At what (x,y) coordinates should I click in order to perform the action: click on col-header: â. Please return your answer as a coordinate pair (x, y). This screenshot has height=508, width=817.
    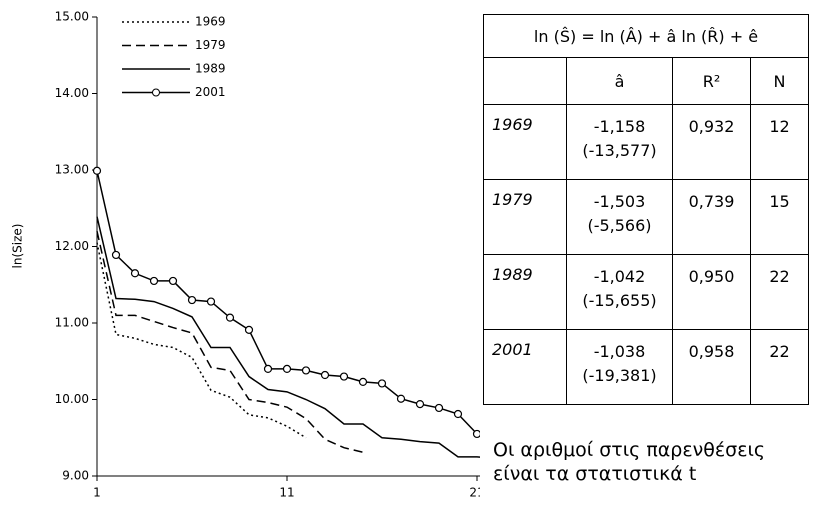
    Looking at the image, I should click on (619, 81).